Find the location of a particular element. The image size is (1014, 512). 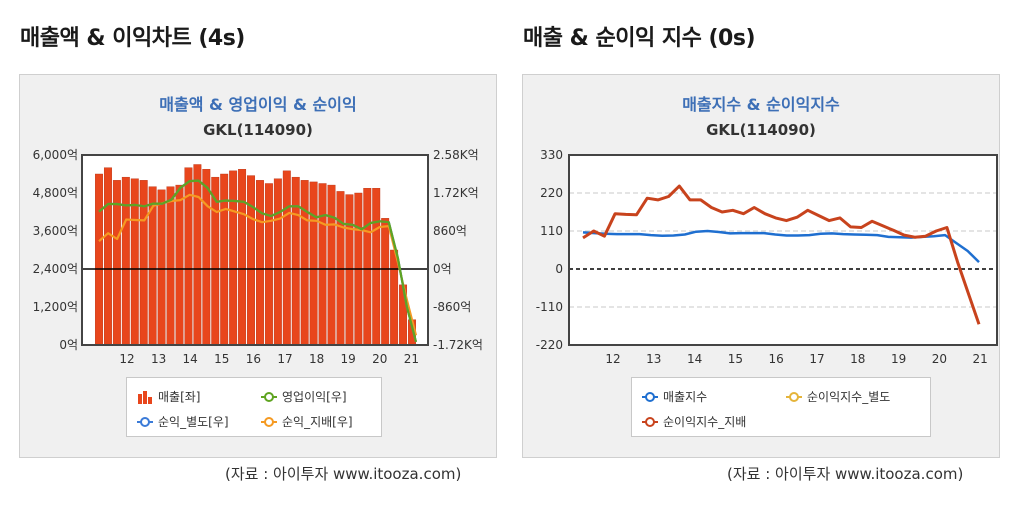

right-section-title: 매출 & 순이익 지수 (0s) is located at coordinates (639, 38).